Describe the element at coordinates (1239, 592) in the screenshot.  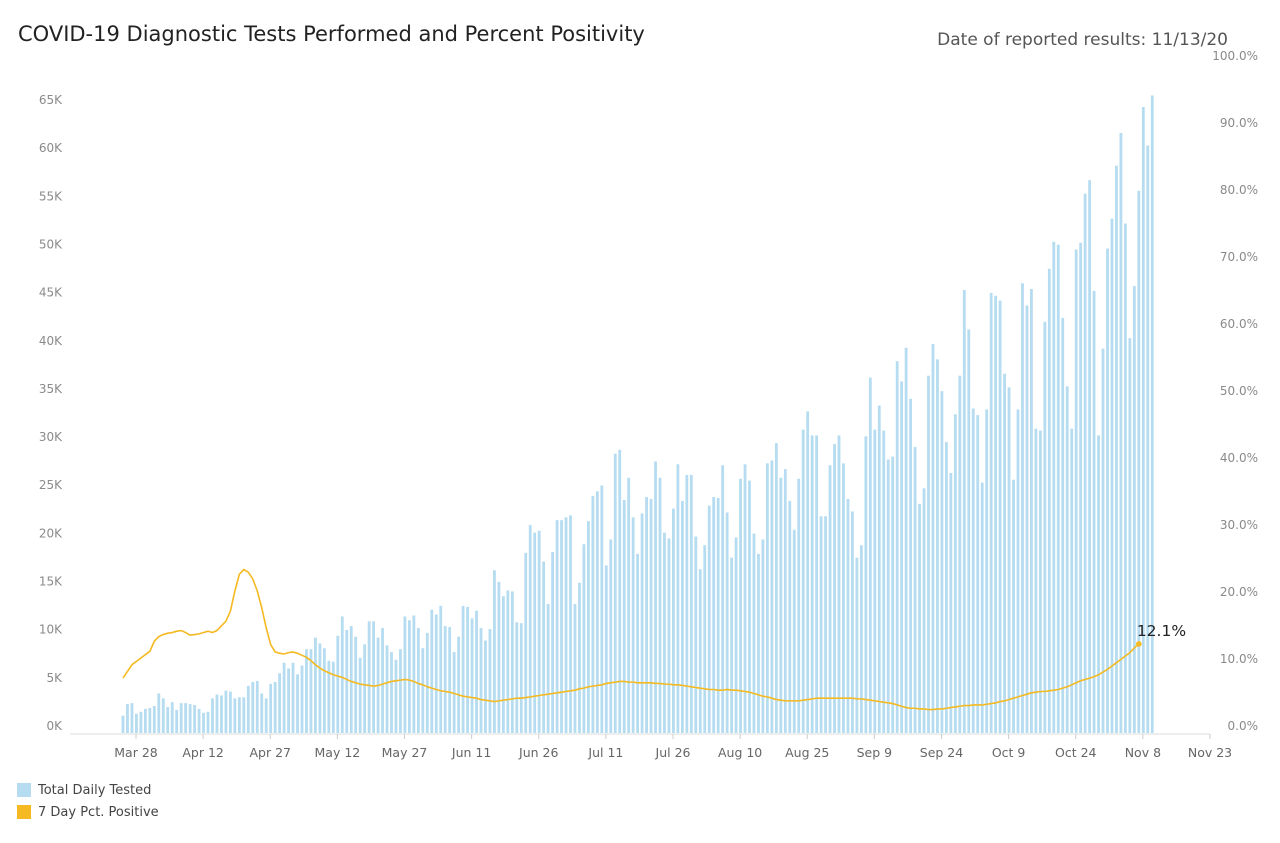
I see `y-right-tick-label: 20.0%` at that location.